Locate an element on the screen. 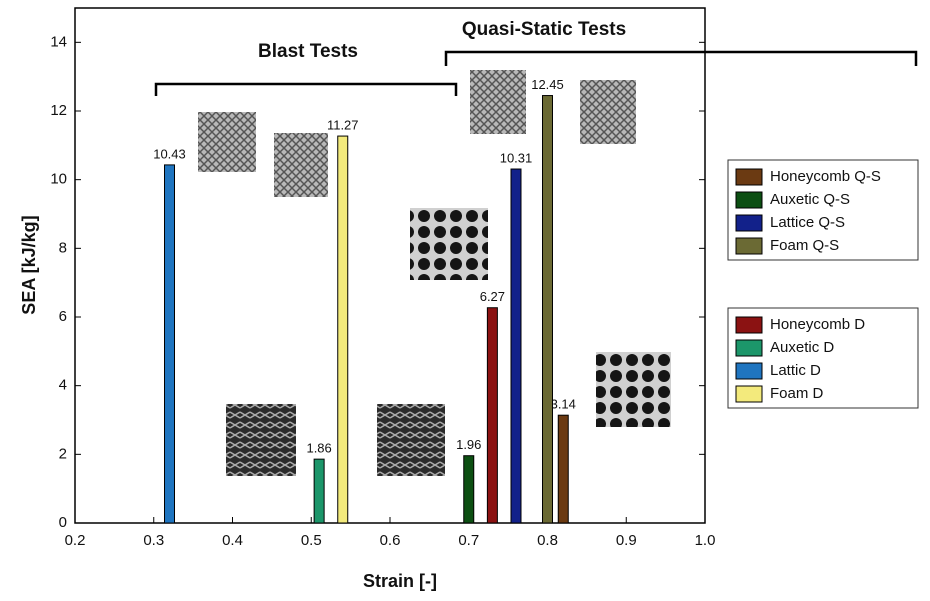  annotation: Blast Tests is located at coordinates (308, 51).